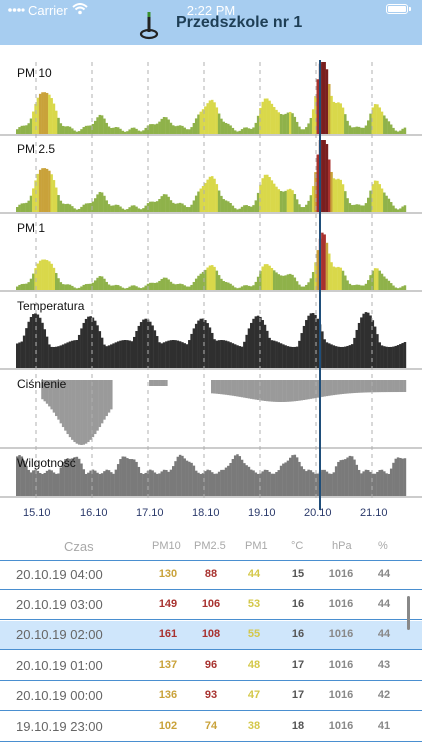 This screenshot has width=422, height=750. Describe the element at coordinates (408, 613) in the screenshot. I see `scrollbar-thumb` at that location.